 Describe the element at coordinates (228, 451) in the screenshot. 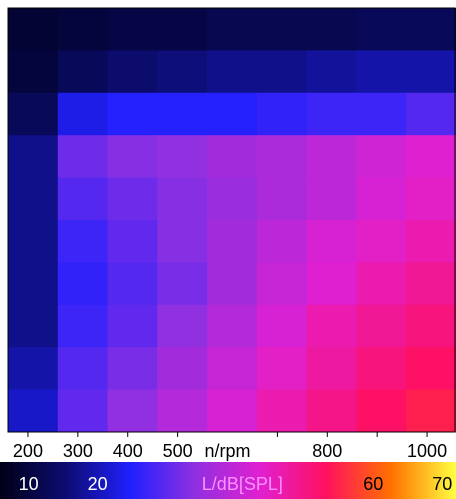

I see `x-axis-label: n/rpm` at that location.